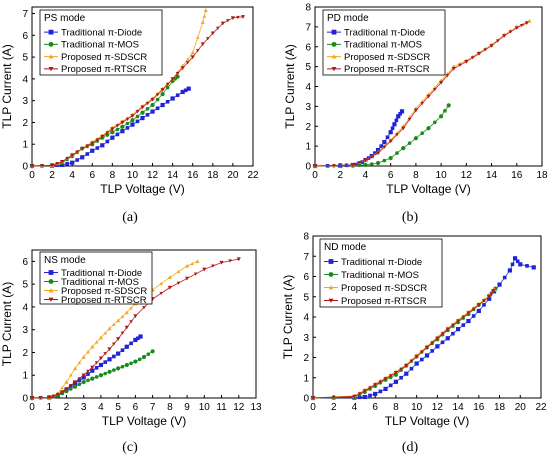 This screenshot has width=550, height=461. I want to click on x-tick-label: 4, so click(366, 175).